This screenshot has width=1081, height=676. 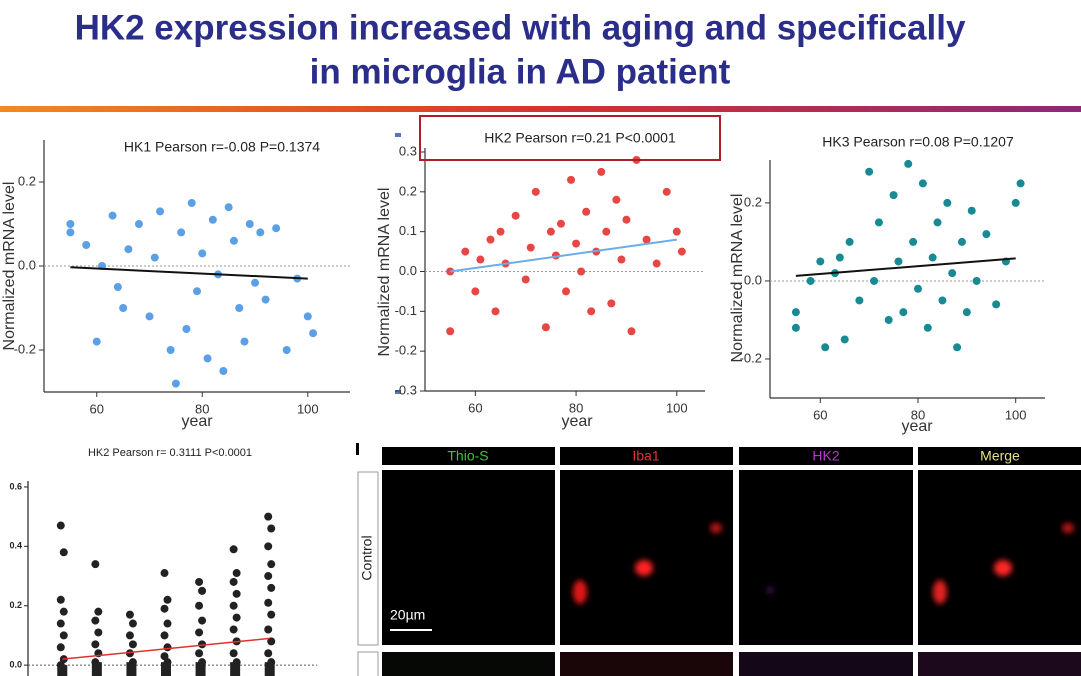 I want to click on y-tick-label: 0.4, so click(x=15, y=546).